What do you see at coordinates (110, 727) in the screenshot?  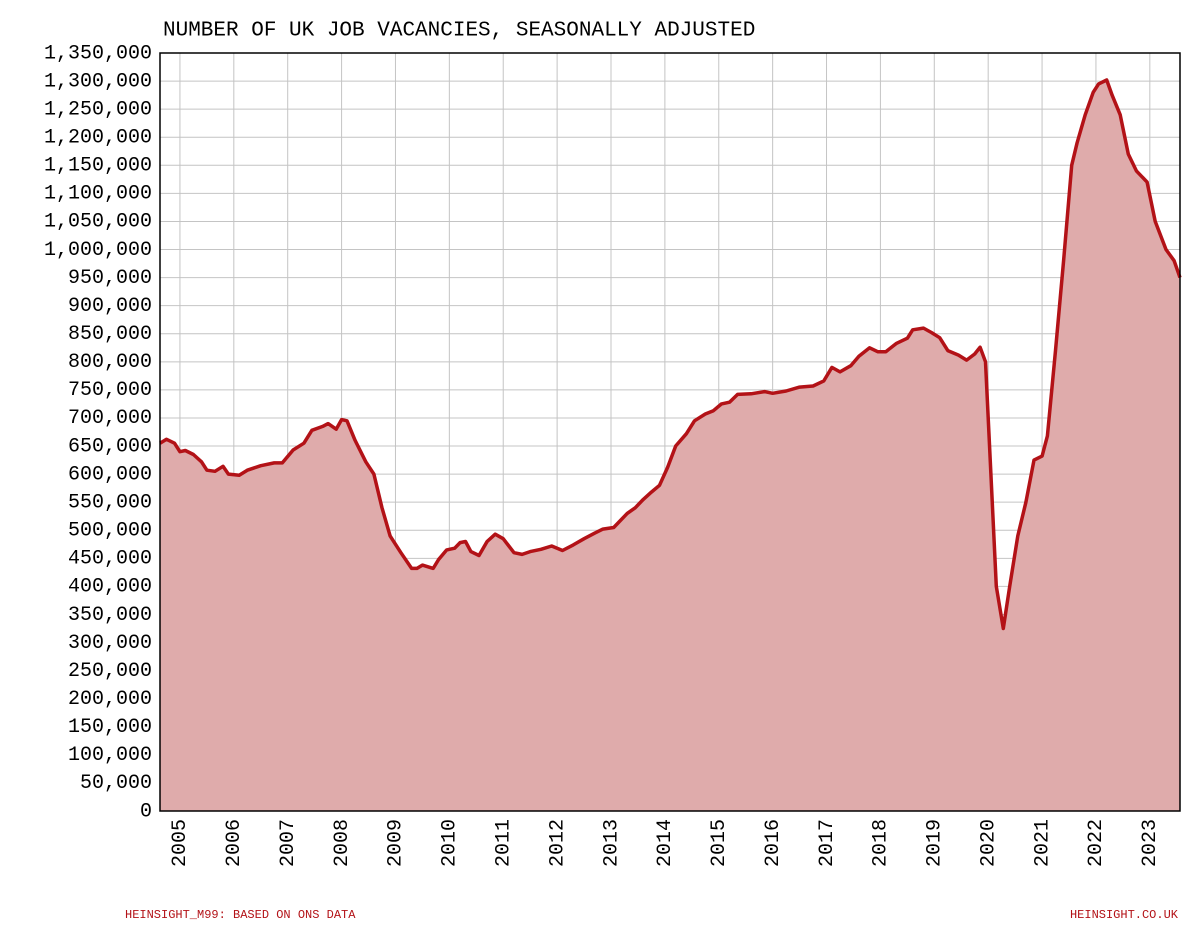 I see `y-tick-label: 150,000` at bounding box center [110, 727].